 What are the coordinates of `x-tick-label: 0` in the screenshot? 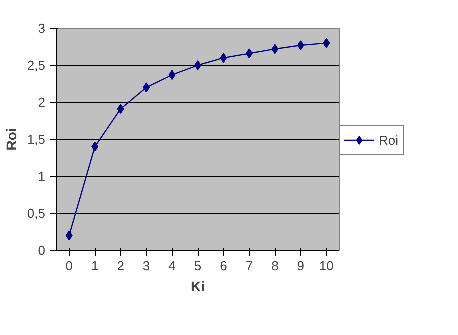 It's located at (69, 266).